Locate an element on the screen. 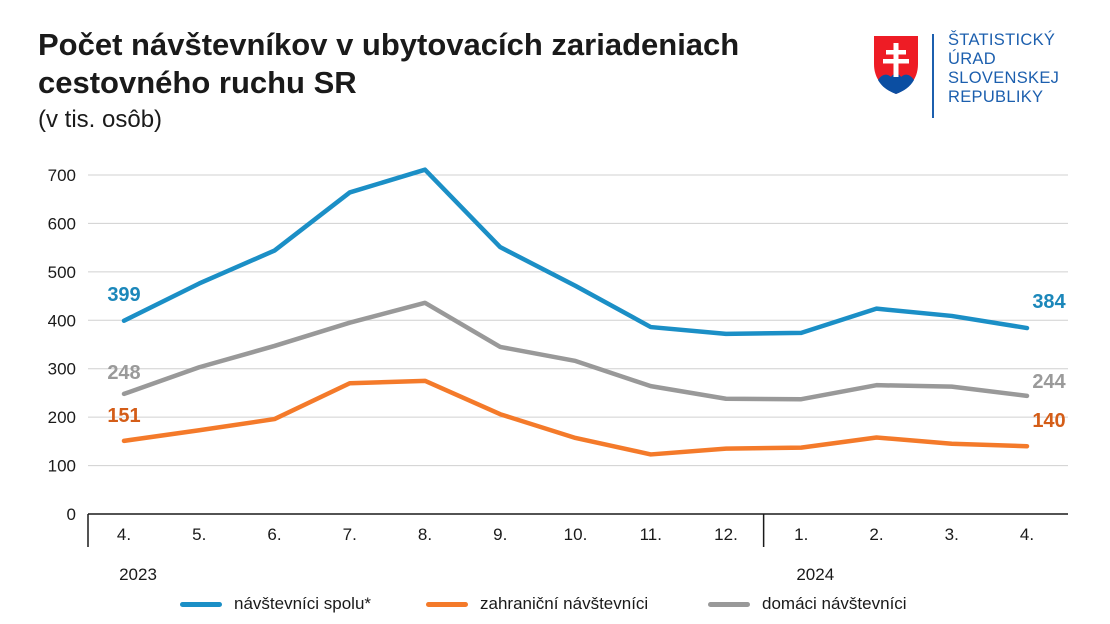 The image size is (1110, 624). x-tick-label: 1. is located at coordinates (801, 534).